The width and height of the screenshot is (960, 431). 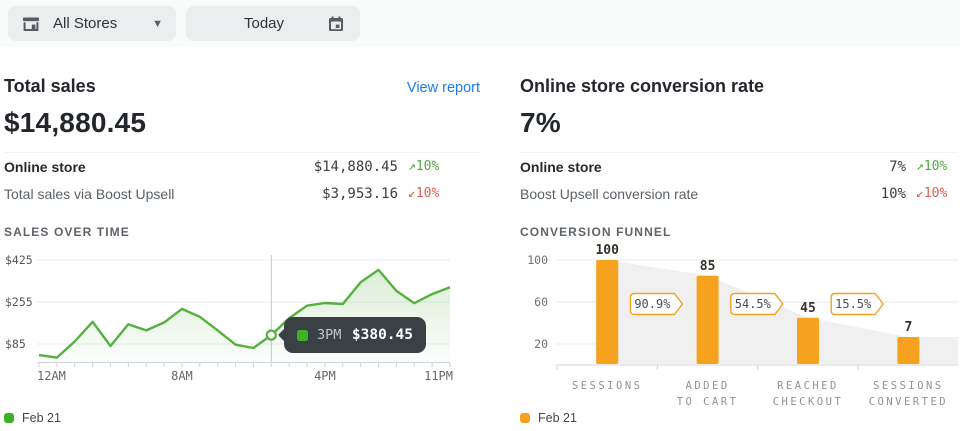 What do you see at coordinates (808, 308) in the screenshot?
I see `svg-text: 45` at bounding box center [808, 308].